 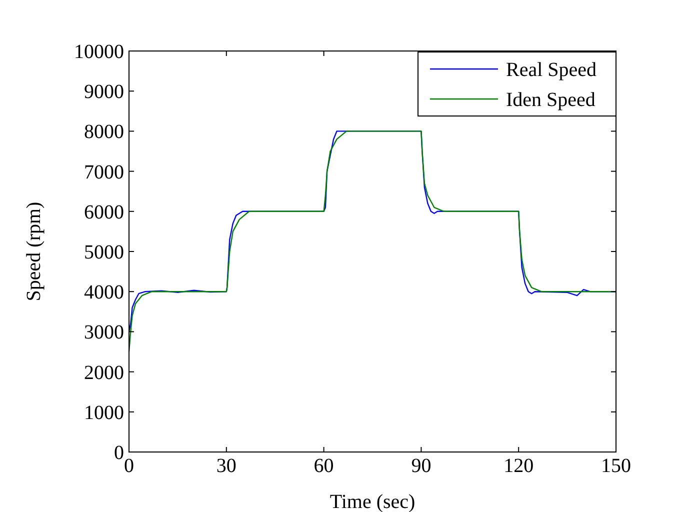 What do you see at coordinates (324, 466) in the screenshot?
I see `x-tick-label: 60` at bounding box center [324, 466].